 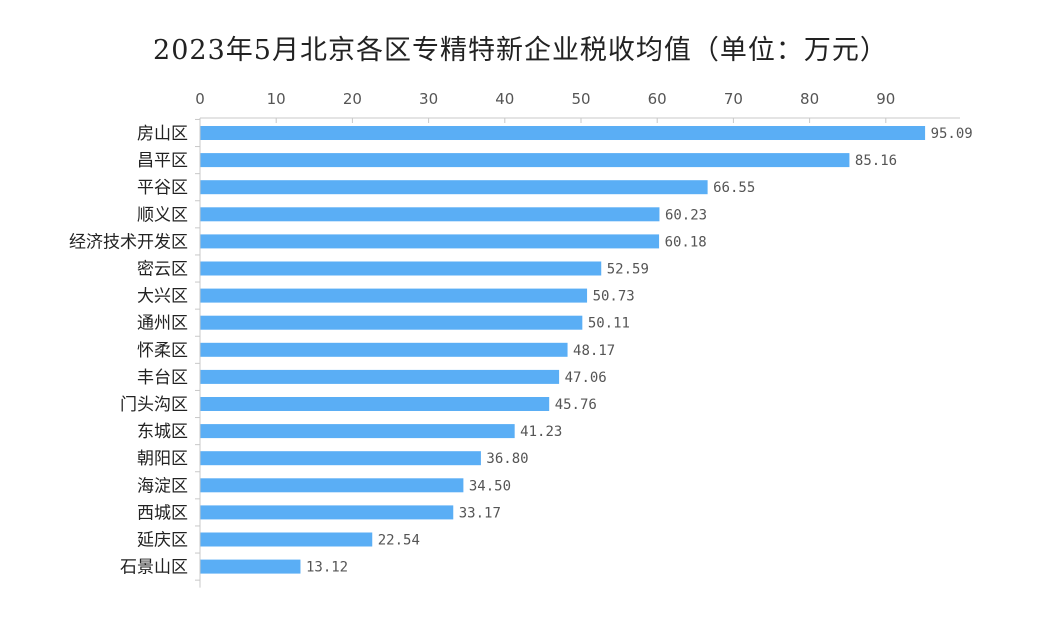 What do you see at coordinates (520, 50) in the screenshot?
I see `chart-title: 2023年5月北京各区专精特新企业税收均值（单位：万元）` at bounding box center [520, 50].